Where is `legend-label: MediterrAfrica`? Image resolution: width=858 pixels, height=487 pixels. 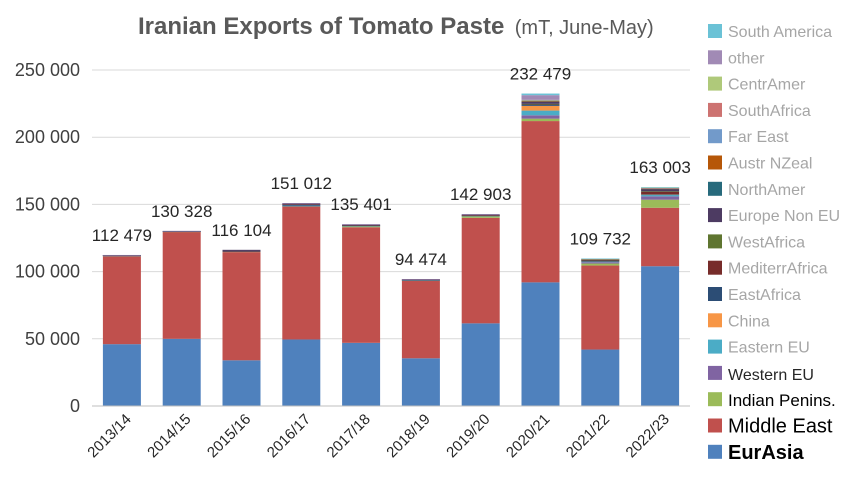 legend-label: MediterrAfrica is located at coordinates (778, 269).